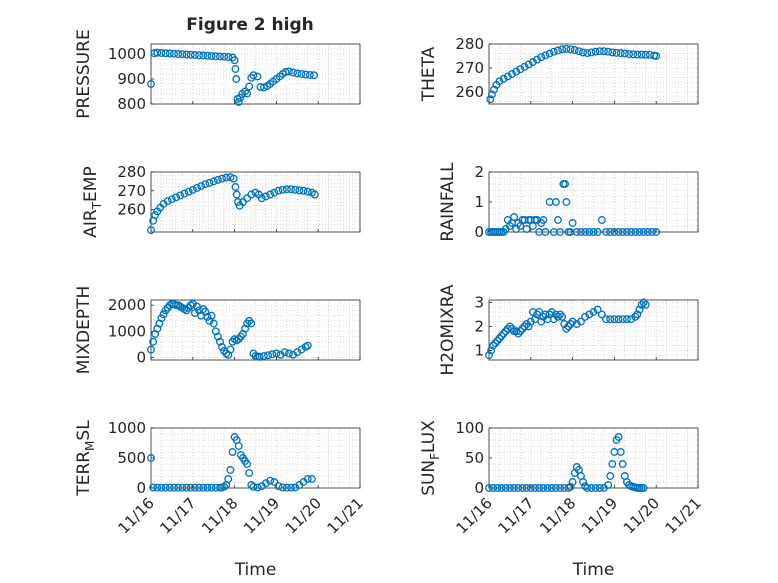 The image size is (778, 583). Describe the element at coordinates (479, 202) in the screenshot. I see `y-tick-label: 1` at that location.